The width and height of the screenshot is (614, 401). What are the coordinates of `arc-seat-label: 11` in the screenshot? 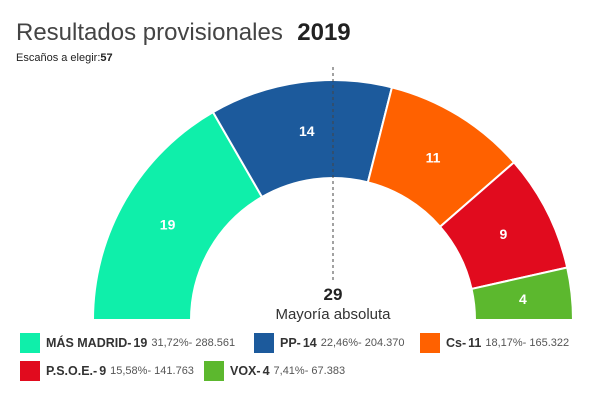 It's located at (433, 157).